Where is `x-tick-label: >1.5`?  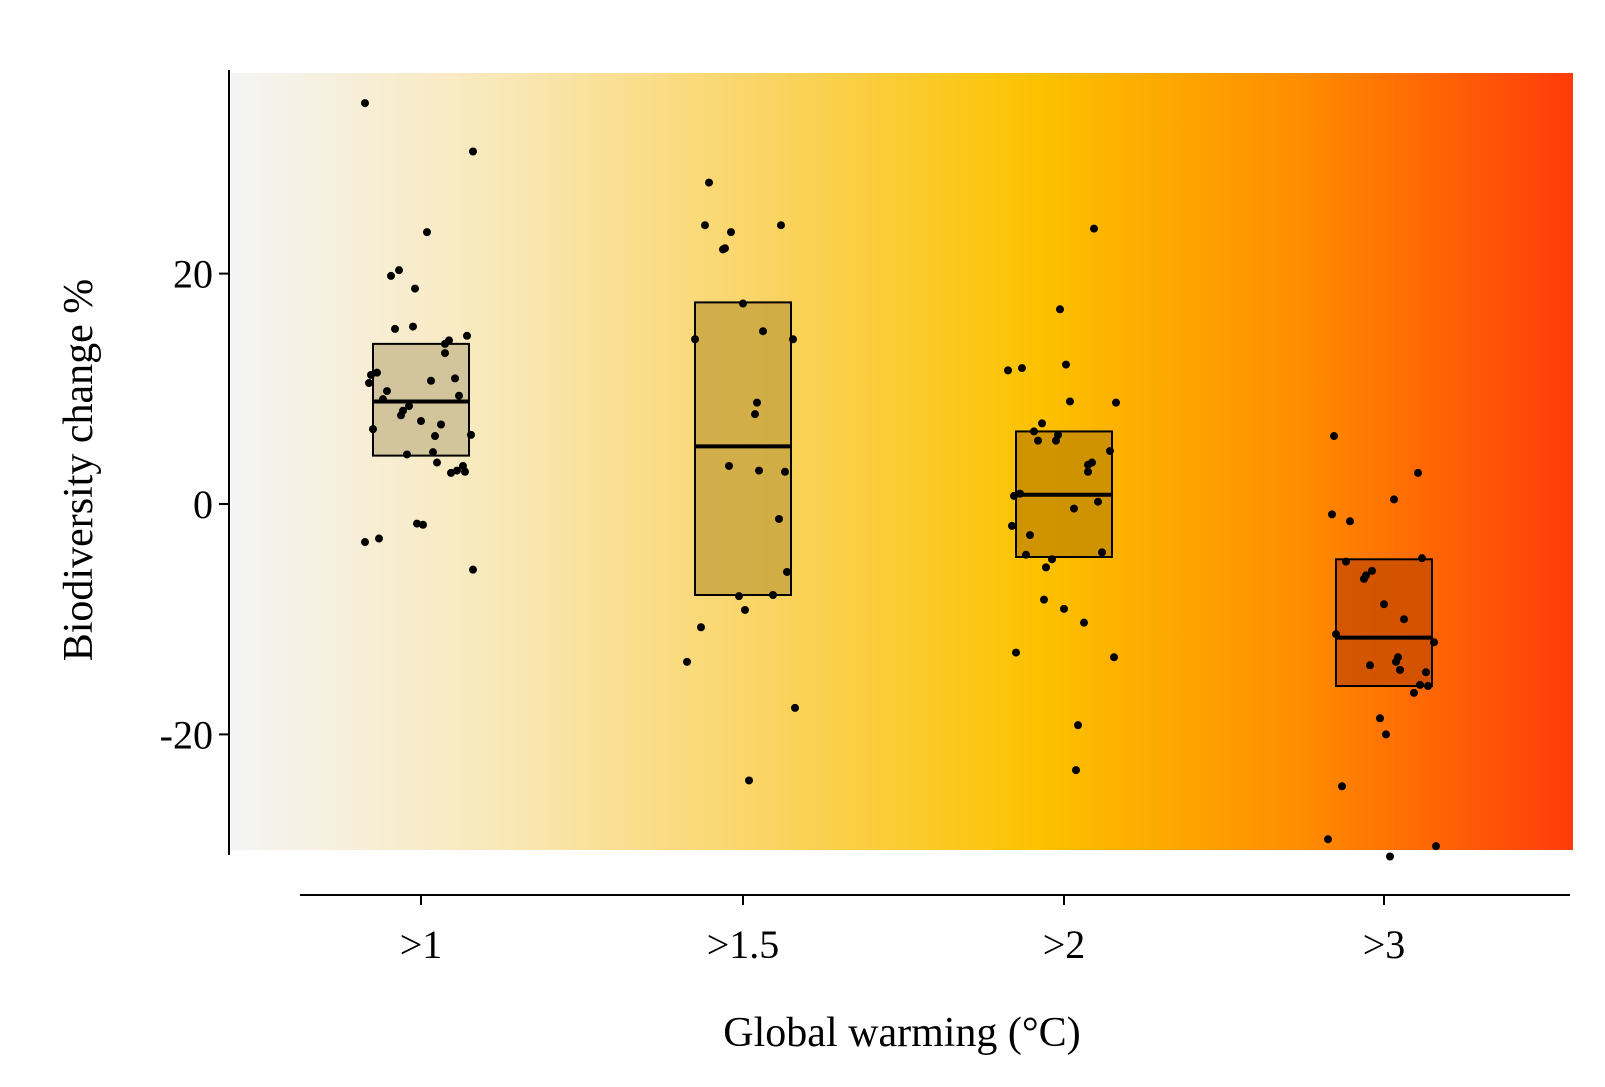
x-tick-label: >1.5 is located at coordinates (743, 944).